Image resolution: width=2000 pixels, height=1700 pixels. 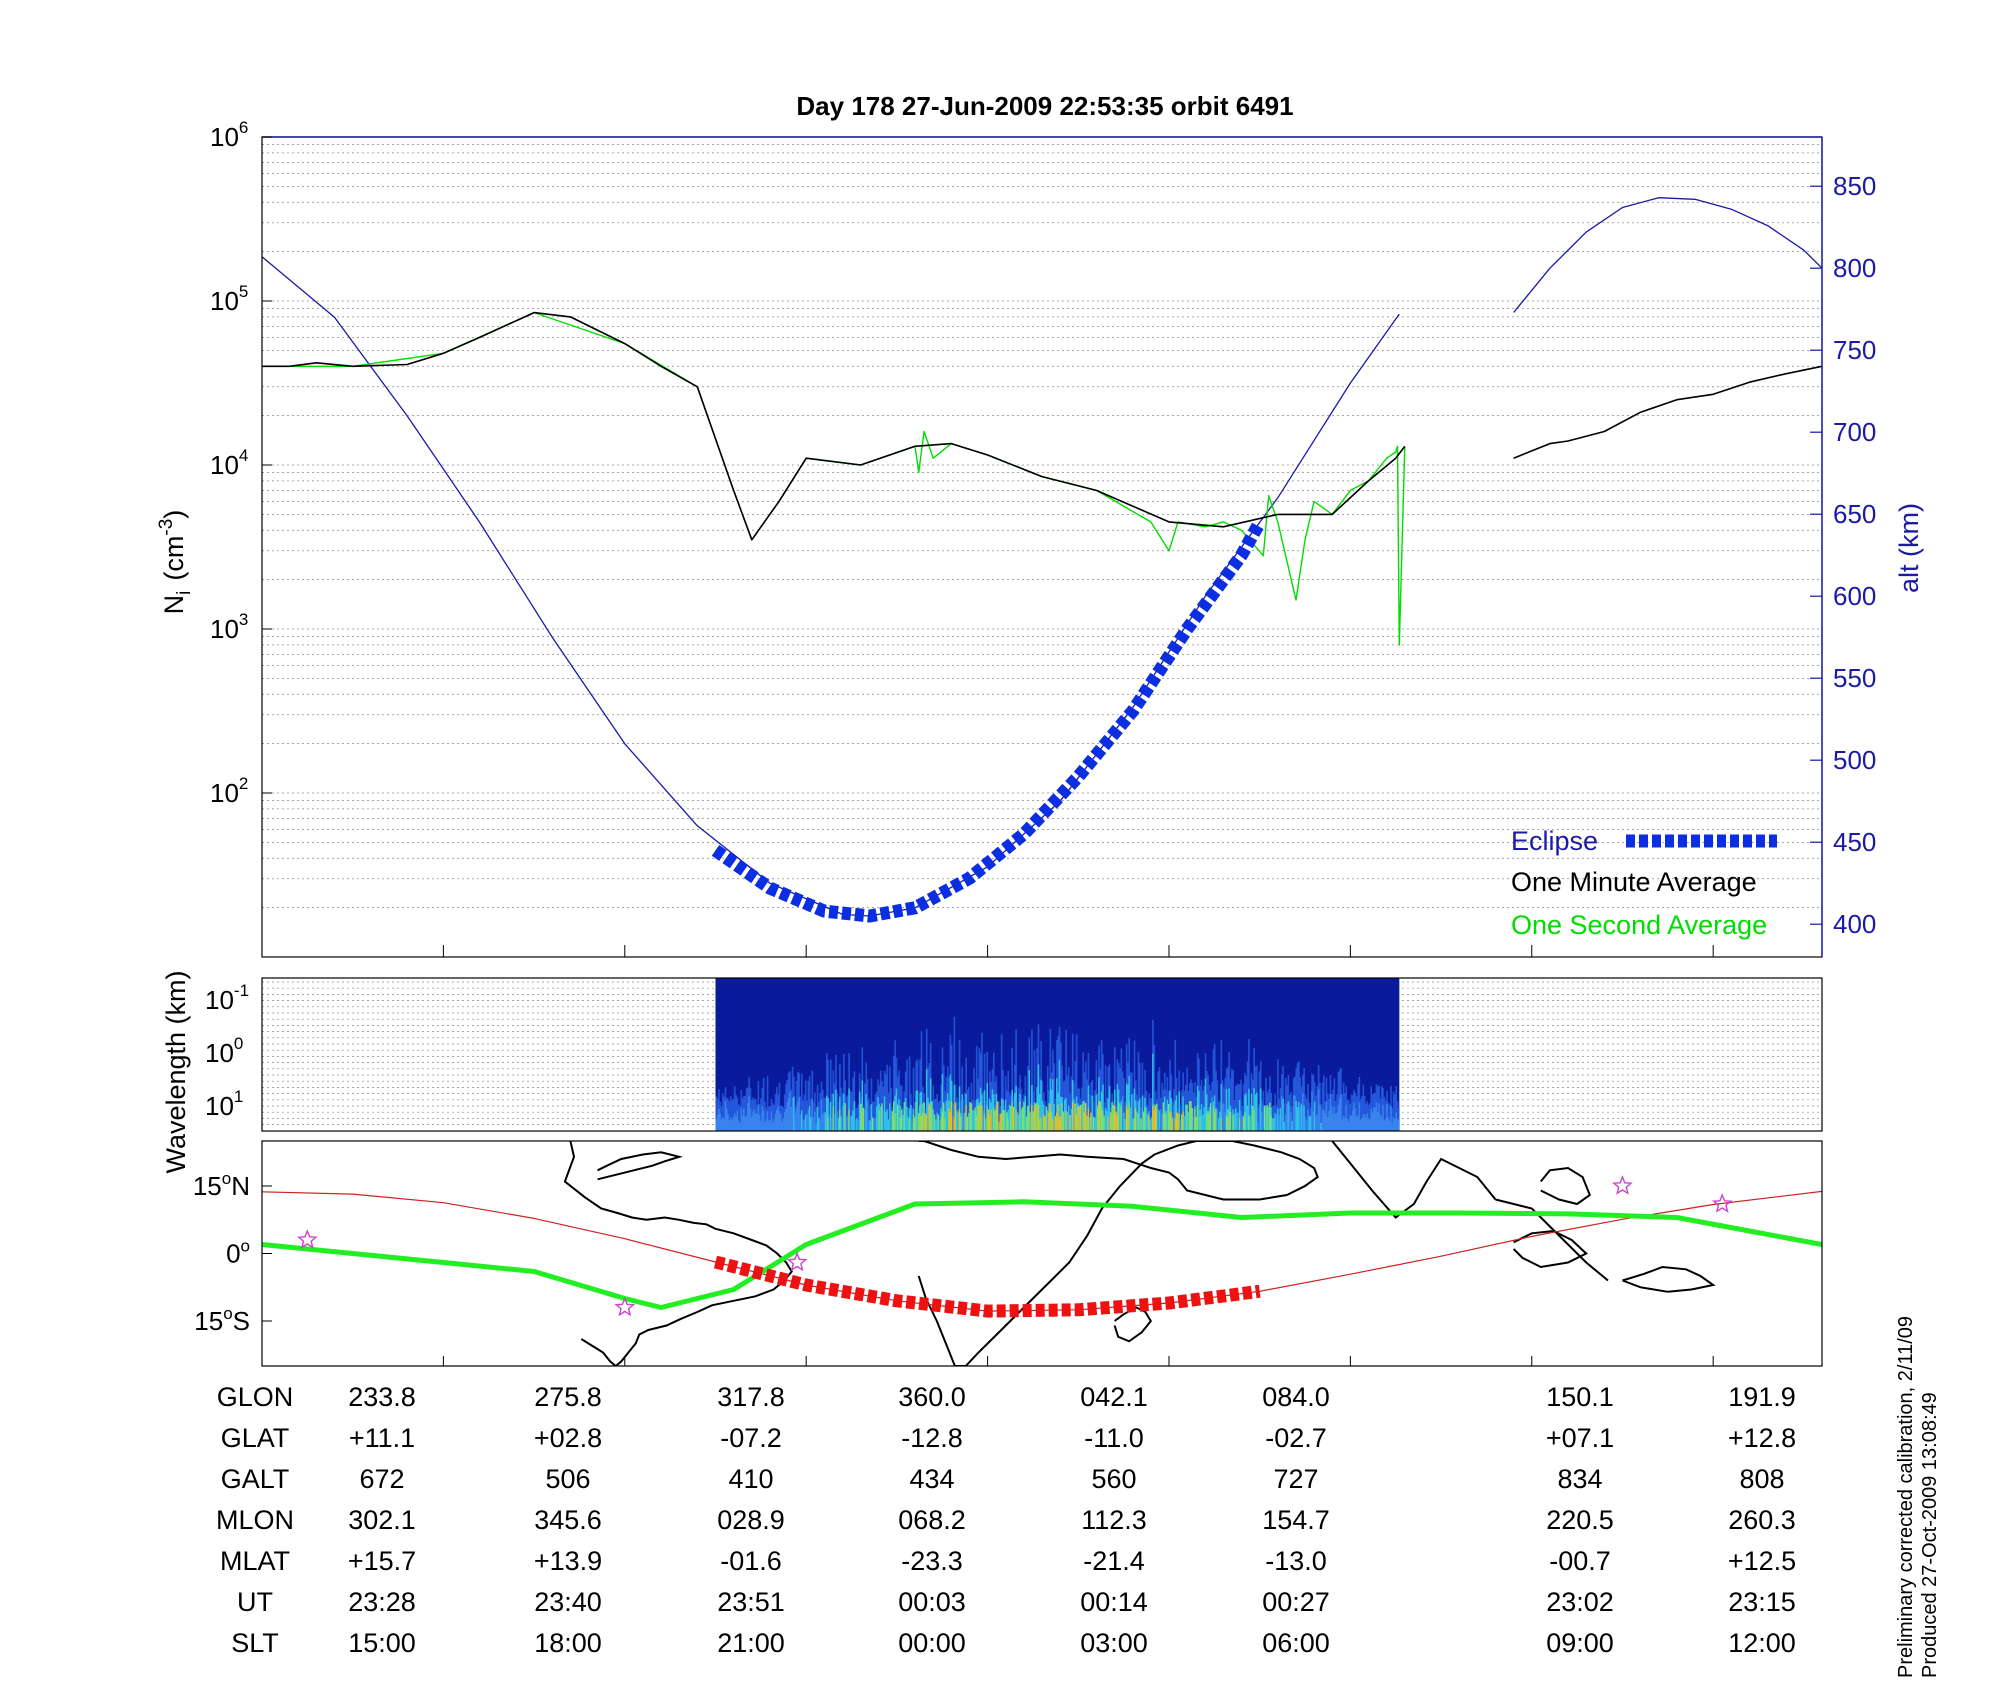 I want to click on wavelength-y-axis-label: Wavelength (km), so click(x=176, y=1071).